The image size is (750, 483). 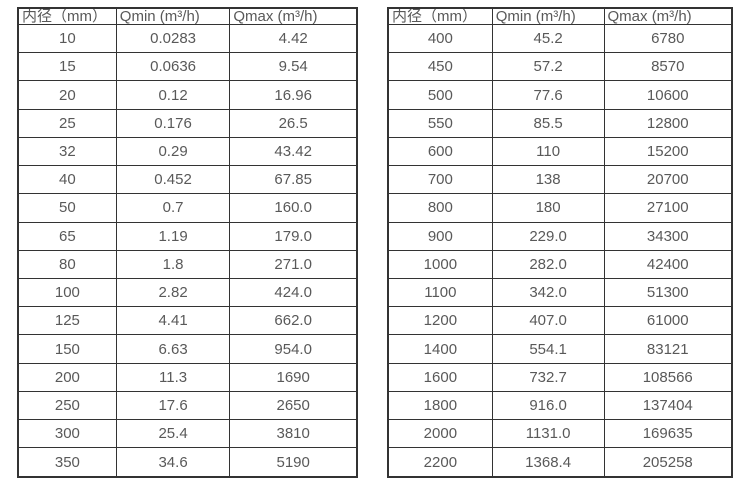 I want to click on table-cell: 350, so click(x=67, y=462).